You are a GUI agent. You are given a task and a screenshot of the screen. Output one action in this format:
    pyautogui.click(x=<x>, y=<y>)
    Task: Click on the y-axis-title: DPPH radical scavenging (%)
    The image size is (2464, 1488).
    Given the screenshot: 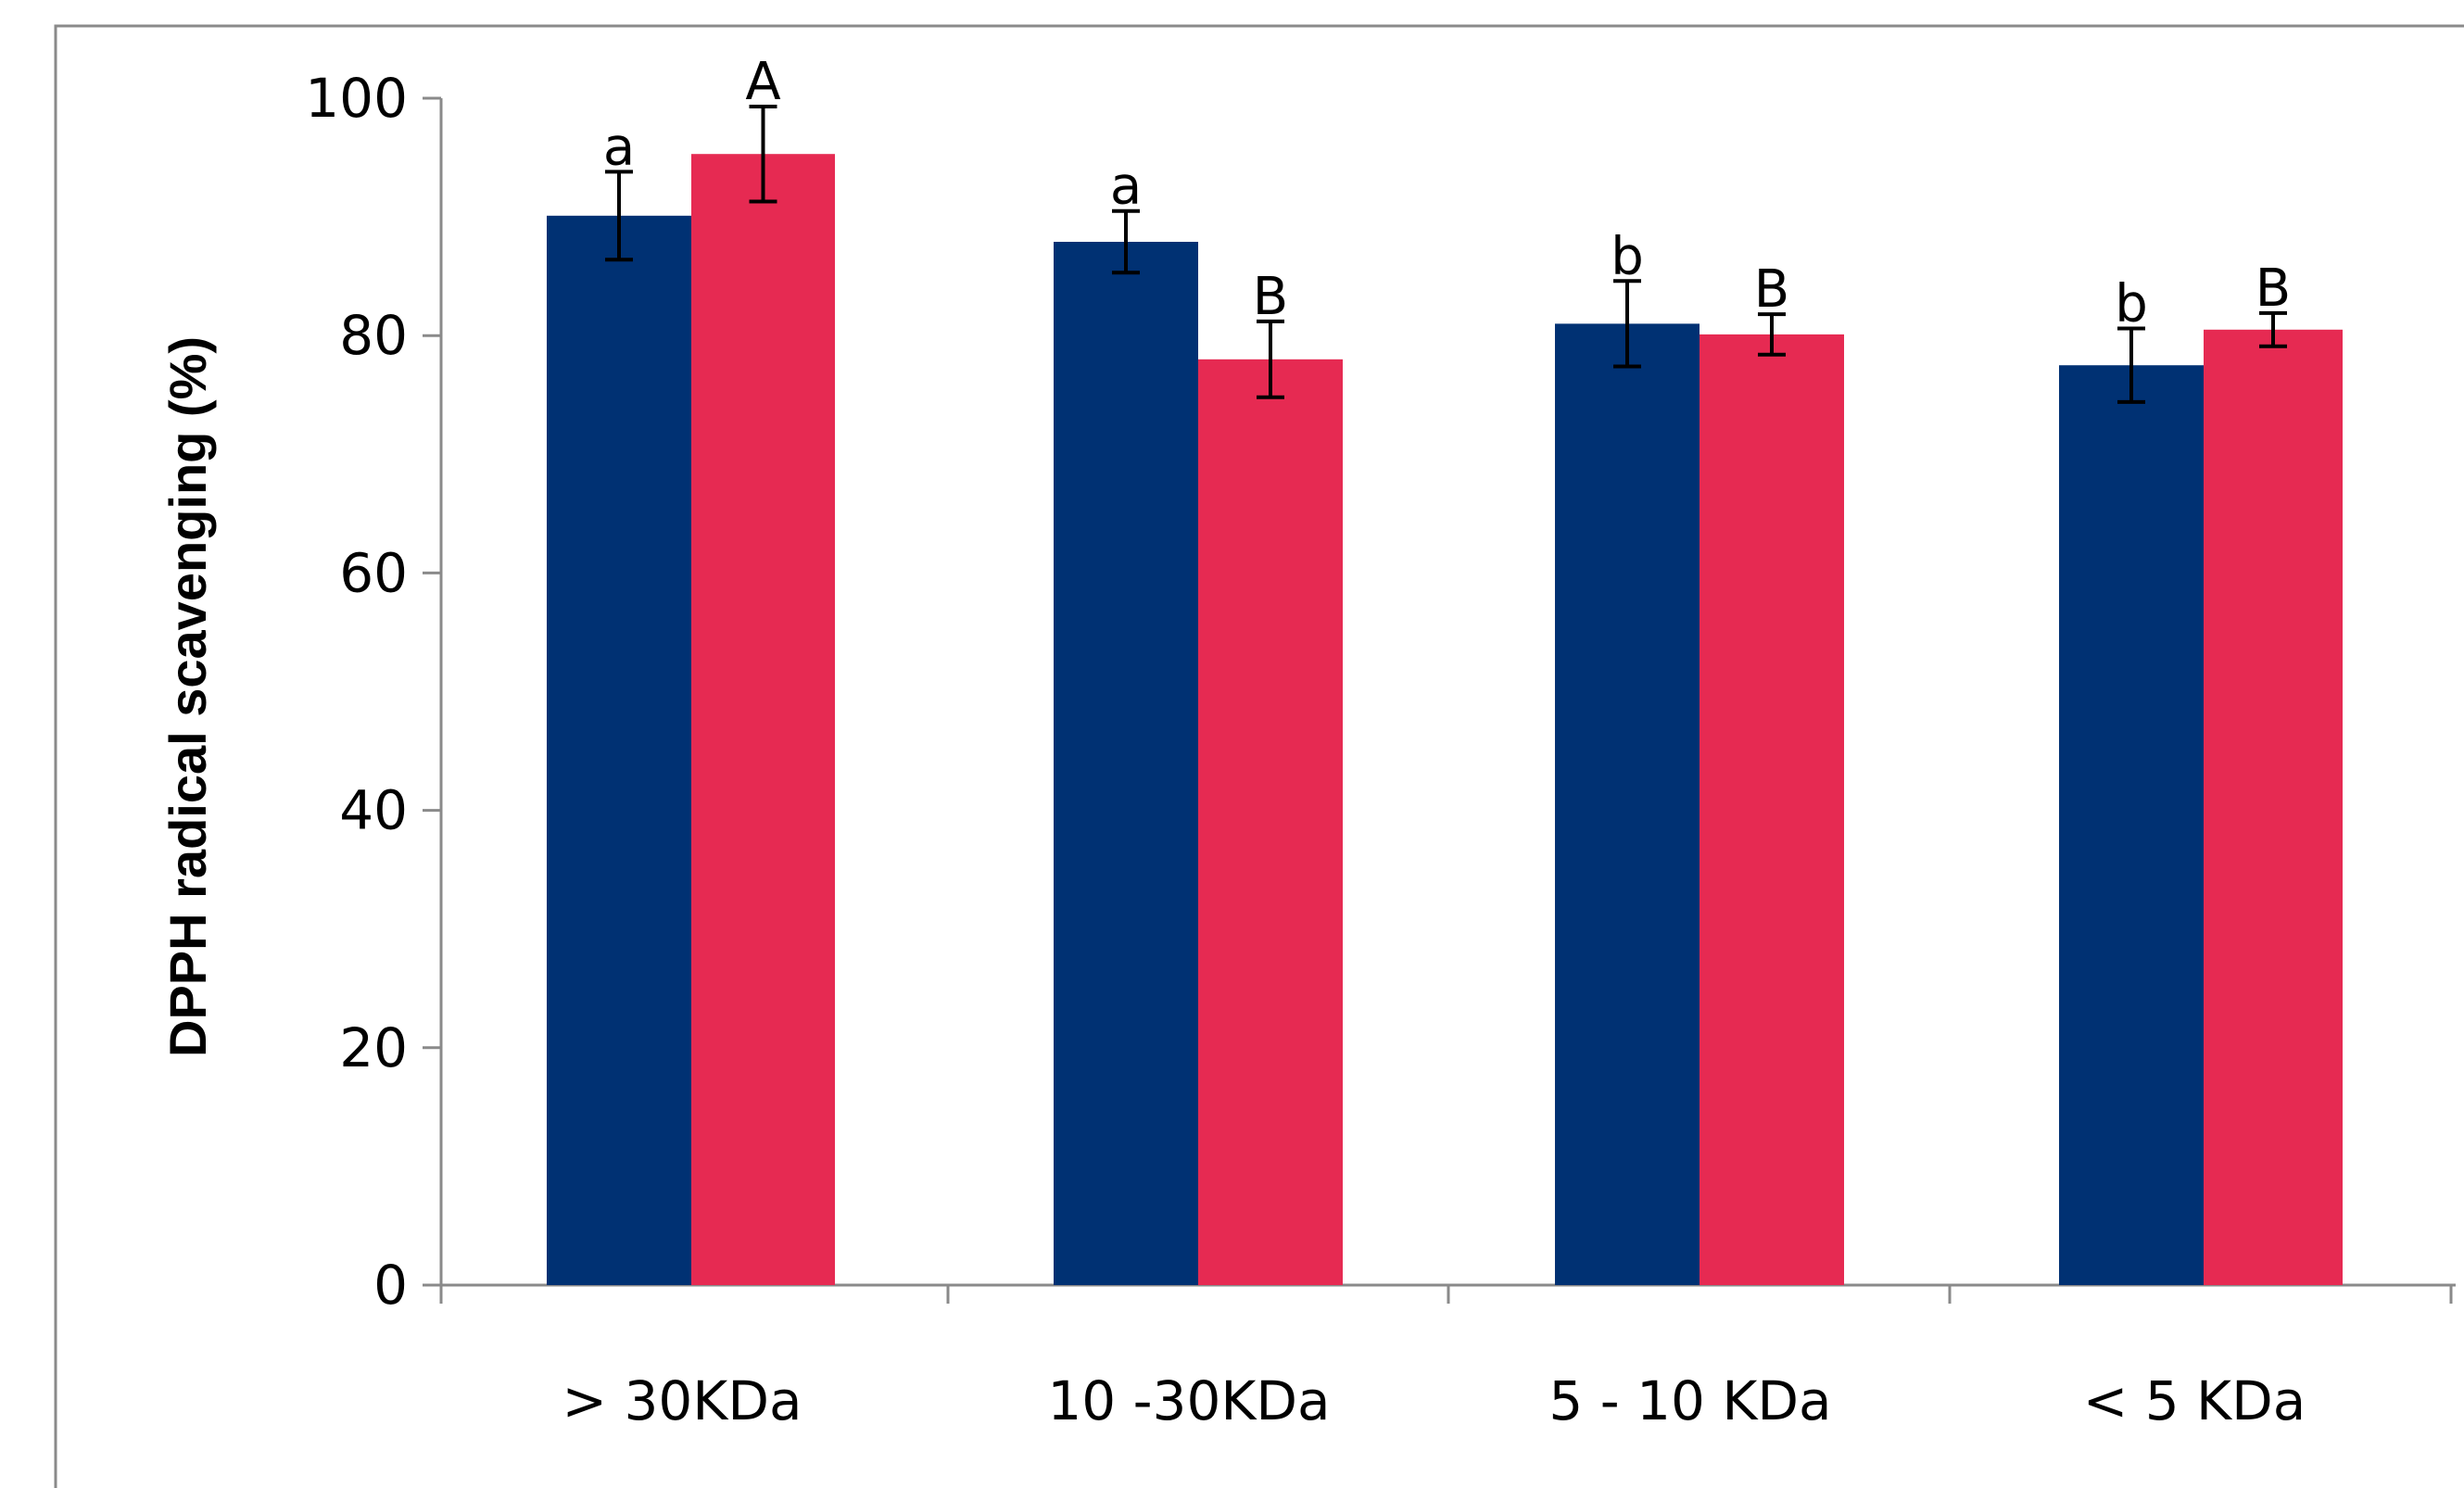 What is the action you would take?
    pyautogui.click(x=187, y=697)
    